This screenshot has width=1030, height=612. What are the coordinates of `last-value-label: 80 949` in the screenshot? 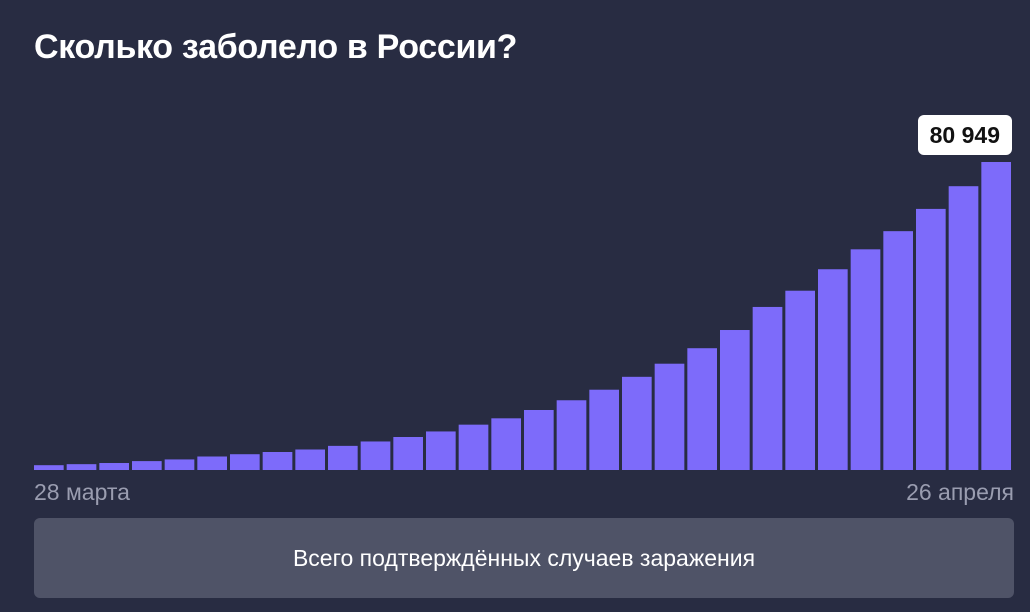 It's located at (964, 135).